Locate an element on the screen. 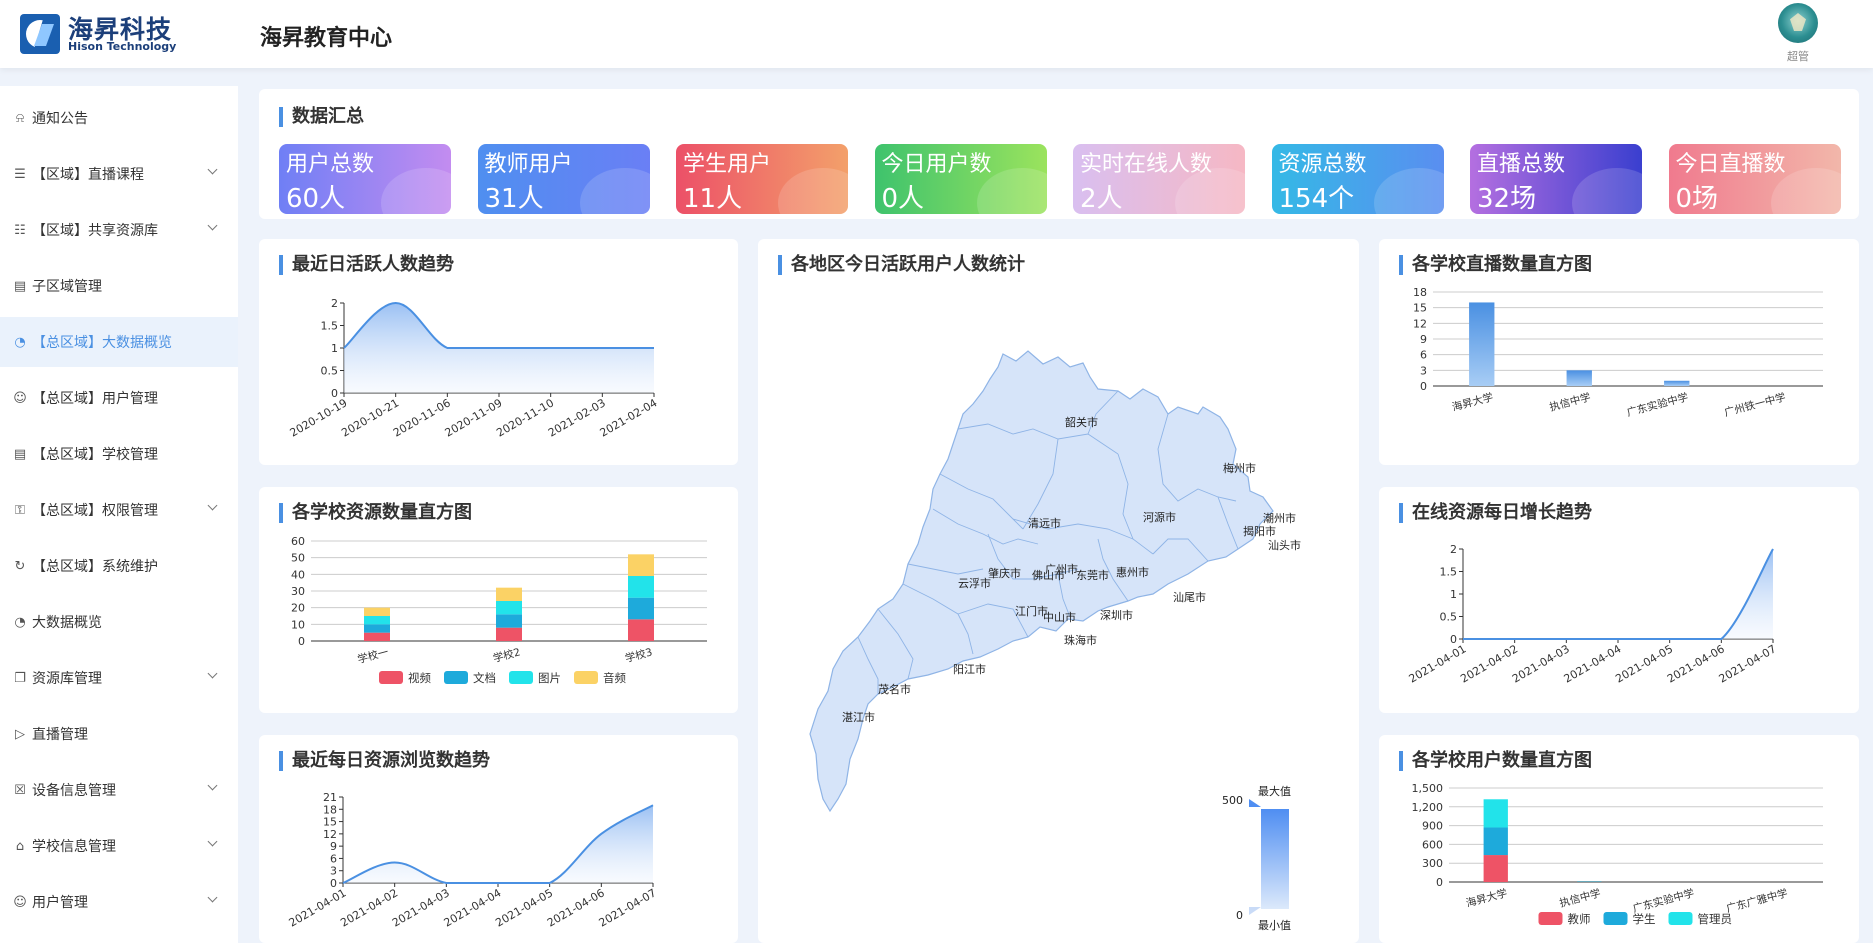 The height and width of the screenshot is (943, 1873). x-tick-label: 2021-02-04 is located at coordinates (629, 417).